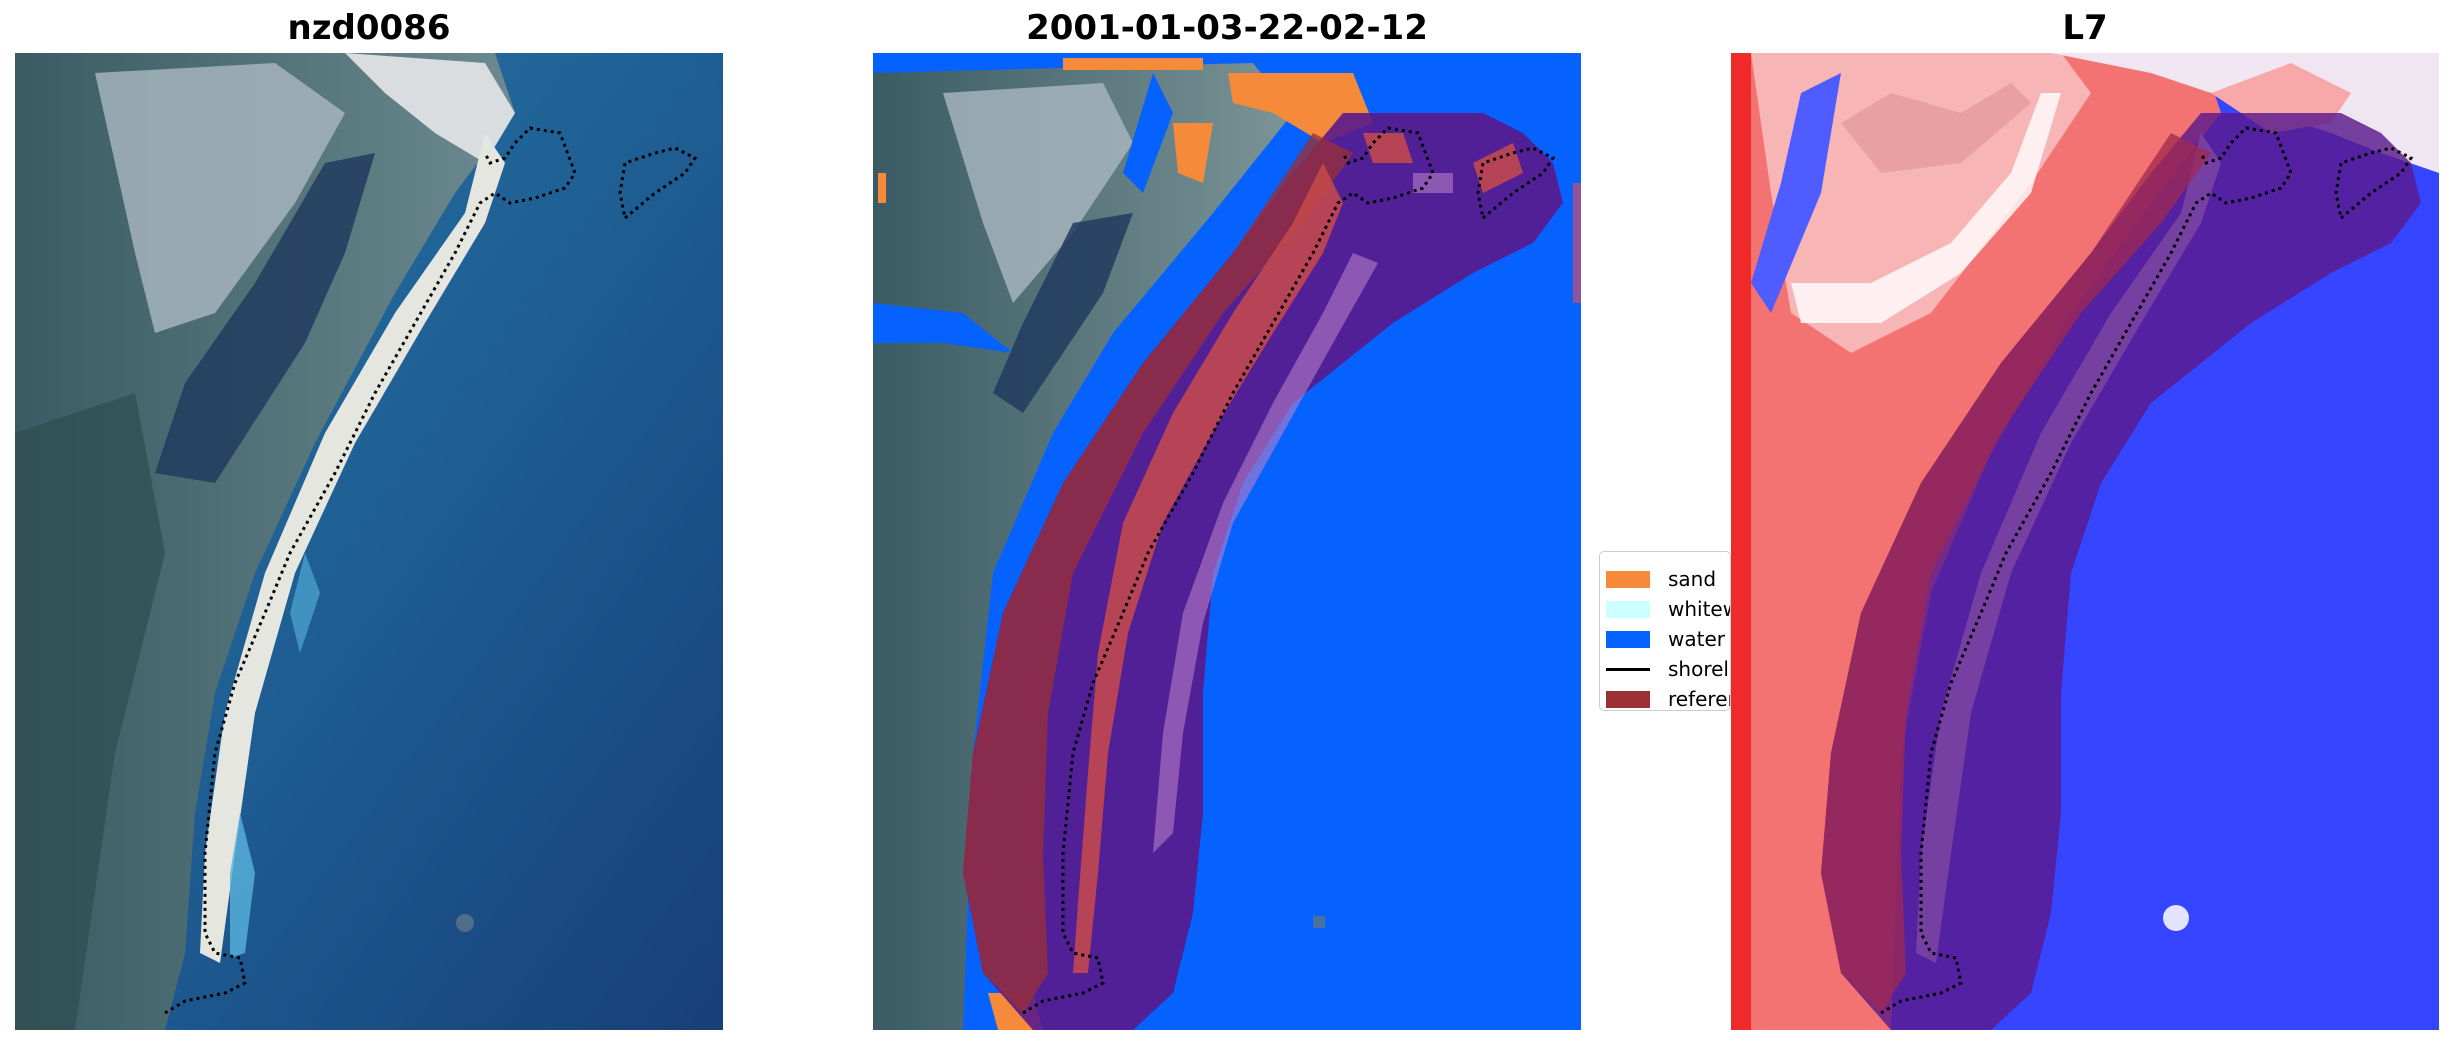  Describe the element at coordinates (1628, 579) in the screenshot. I see `legend-swatch-sand` at that location.